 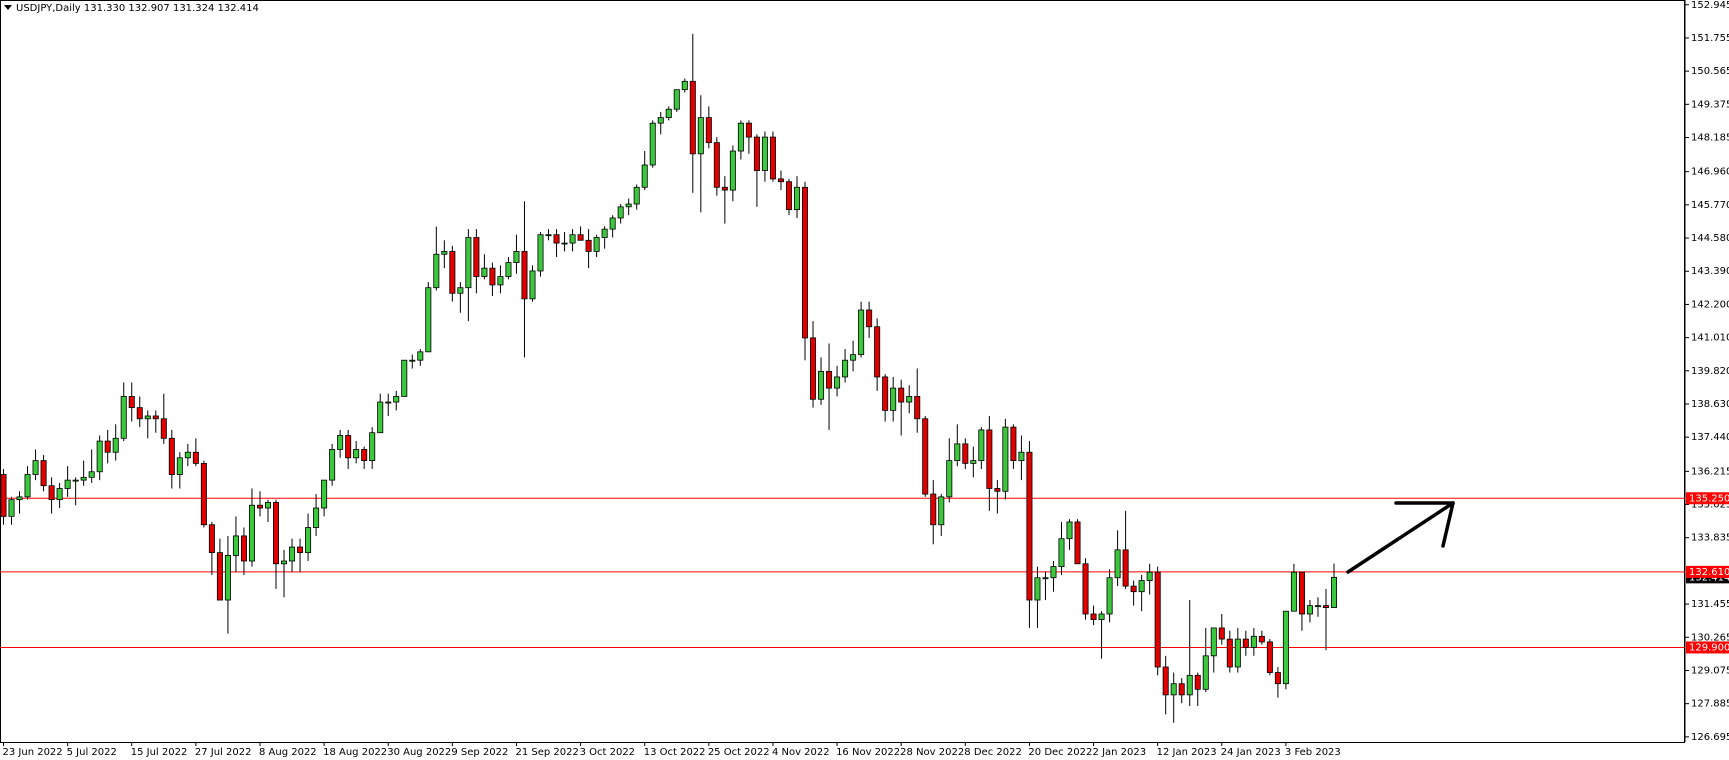 What do you see at coordinates (1709, 498) in the screenshot?
I see `level-box-label: 135.250` at bounding box center [1709, 498].